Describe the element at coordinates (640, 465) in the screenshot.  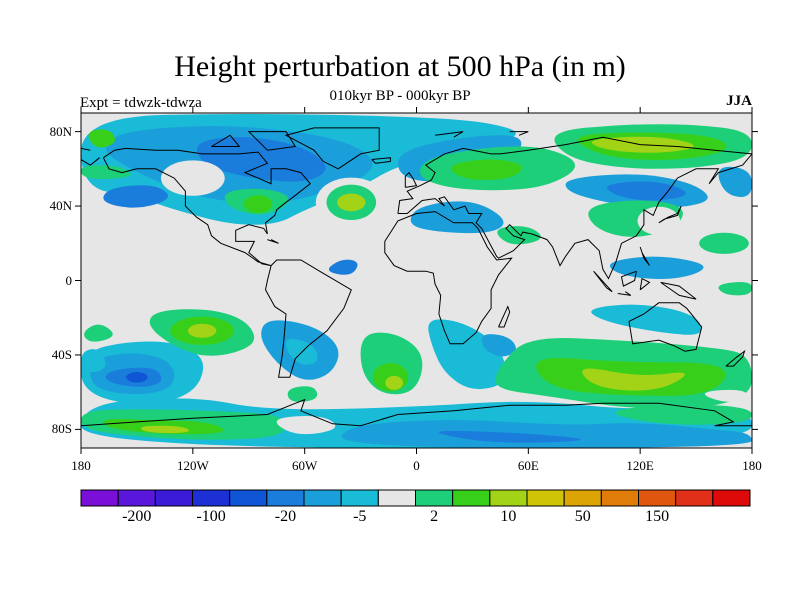
I see `lon-tick-label: 120E` at that location.